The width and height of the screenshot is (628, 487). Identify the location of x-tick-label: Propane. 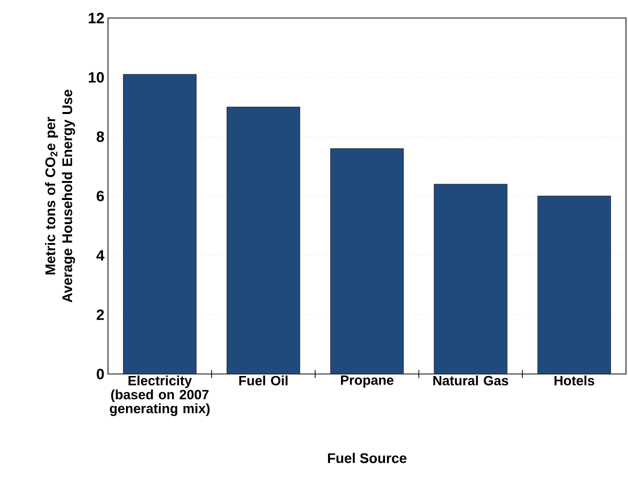
(367, 382).